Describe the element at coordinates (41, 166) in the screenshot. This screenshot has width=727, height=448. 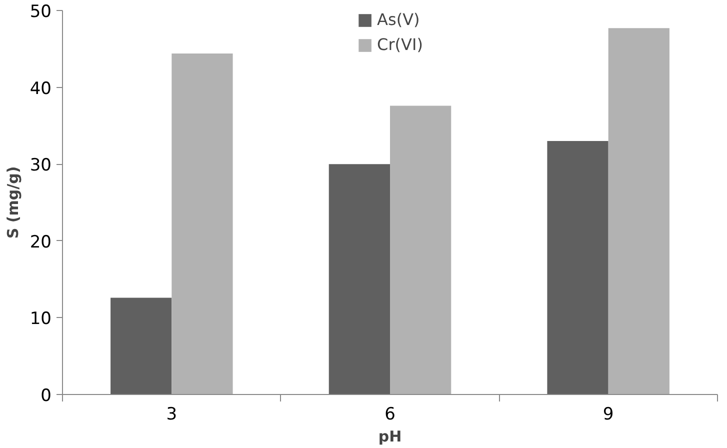
I see `y-tick-label: 30` at that location.